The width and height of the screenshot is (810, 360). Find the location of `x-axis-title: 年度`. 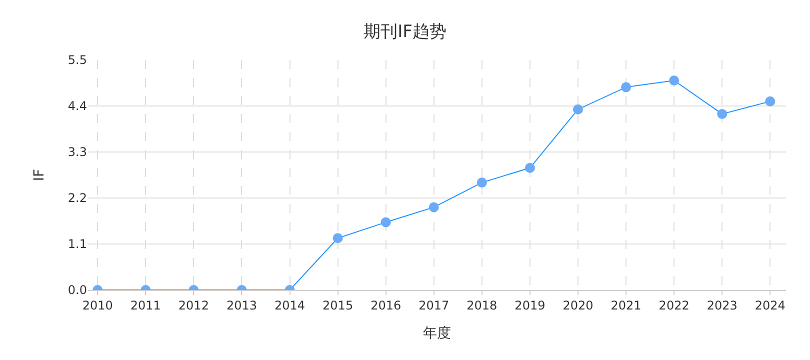

x-axis-title: 年度 is located at coordinates (437, 334).